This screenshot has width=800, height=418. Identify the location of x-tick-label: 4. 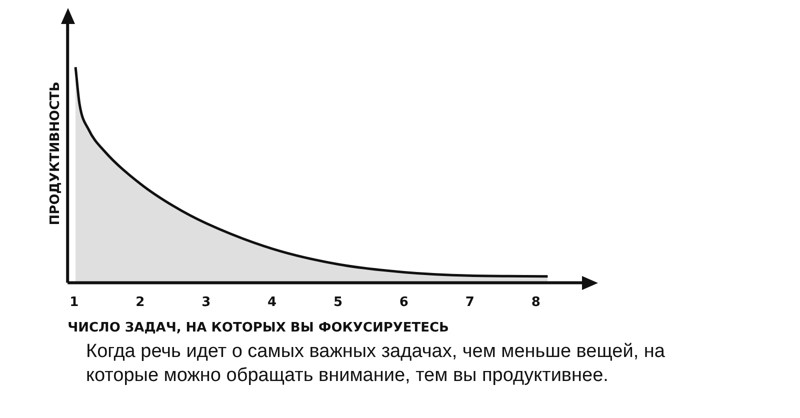
(272, 302).